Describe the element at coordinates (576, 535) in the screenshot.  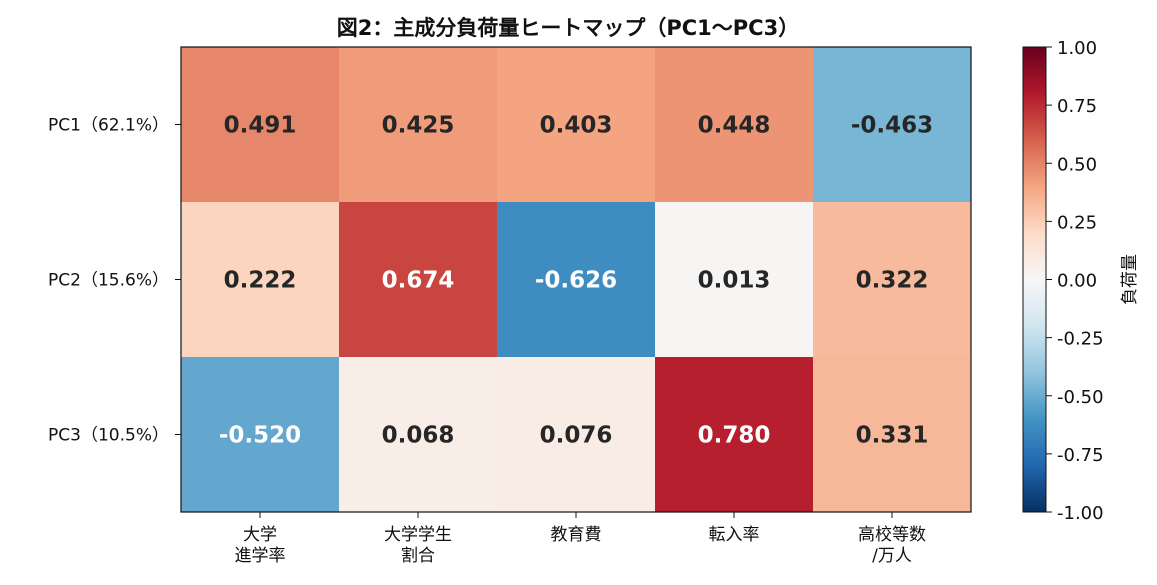
I see `x-tick-label: 教育費` at that location.